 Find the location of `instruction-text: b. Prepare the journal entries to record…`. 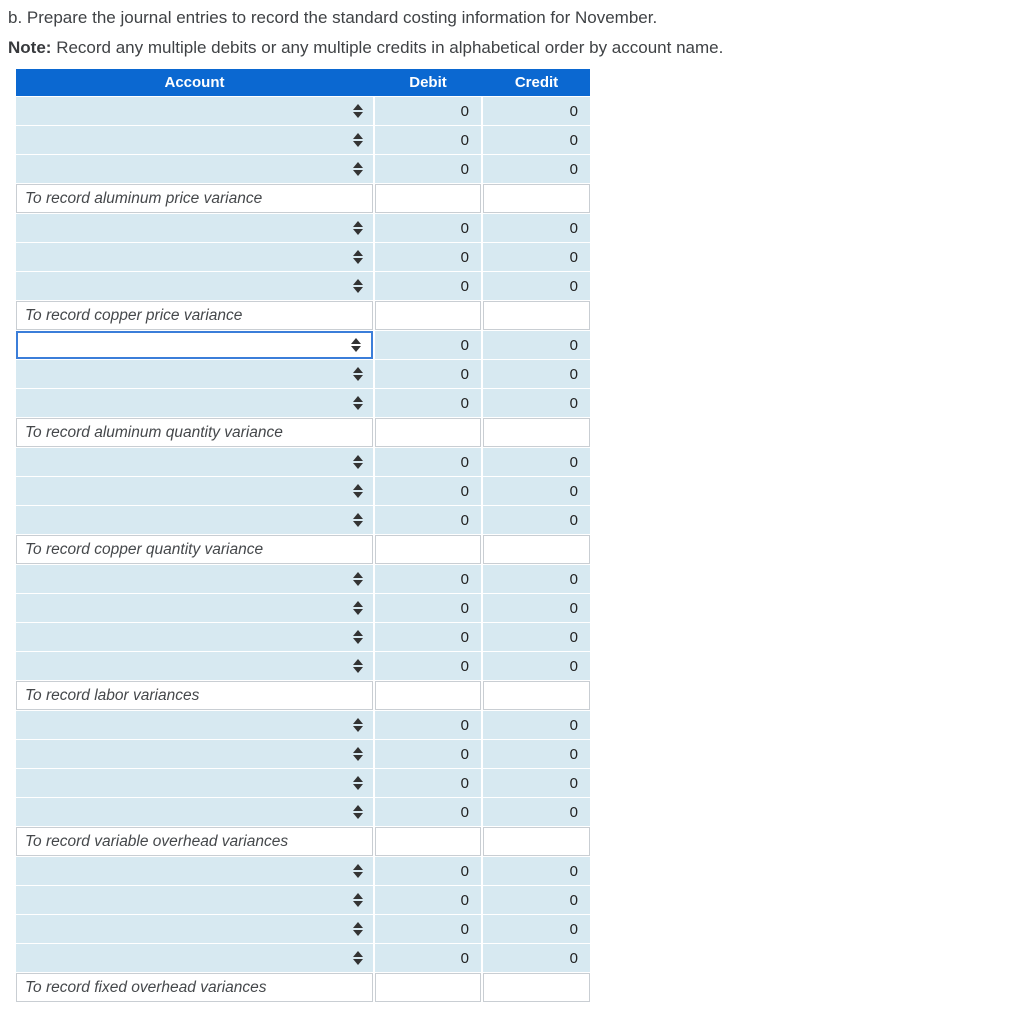

instruction-text: b. Prepare the journal entries to record… is located at coordinates (333, 17).